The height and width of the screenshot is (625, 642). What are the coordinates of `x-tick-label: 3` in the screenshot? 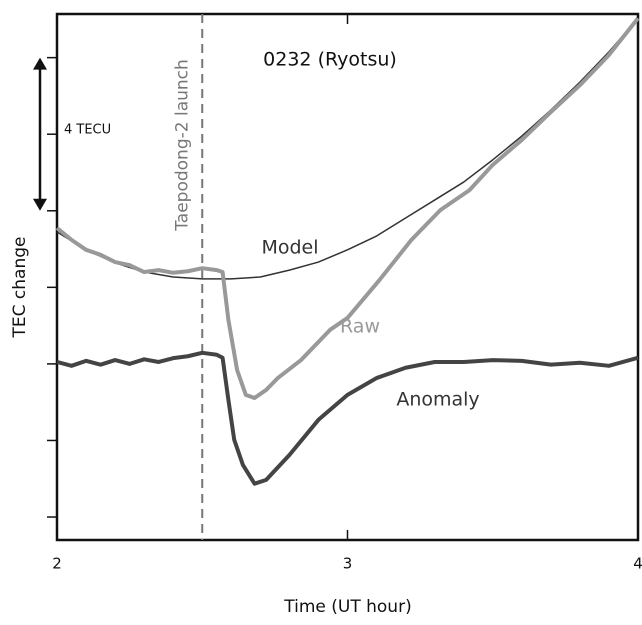 It's located at (348, 564).